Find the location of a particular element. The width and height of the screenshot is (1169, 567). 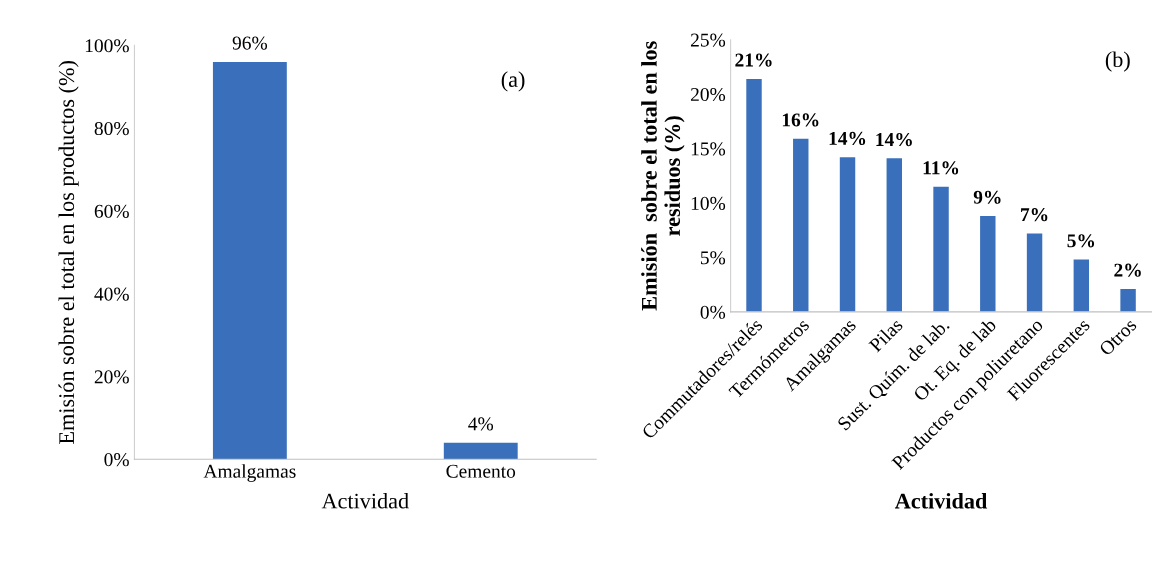

y-tick-label: 80% is located at coordinates (111, 128).